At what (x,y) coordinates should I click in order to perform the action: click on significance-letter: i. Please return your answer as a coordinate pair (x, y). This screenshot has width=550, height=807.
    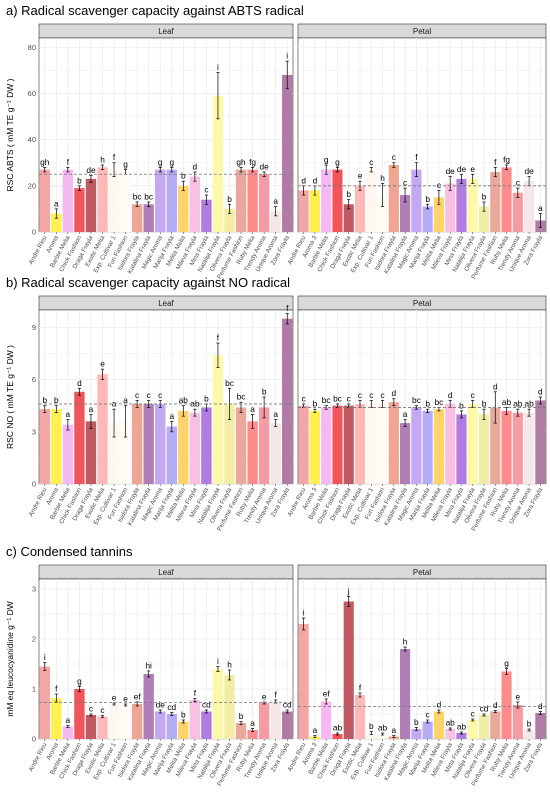
    Looking at the image, I should click on (287, 56).